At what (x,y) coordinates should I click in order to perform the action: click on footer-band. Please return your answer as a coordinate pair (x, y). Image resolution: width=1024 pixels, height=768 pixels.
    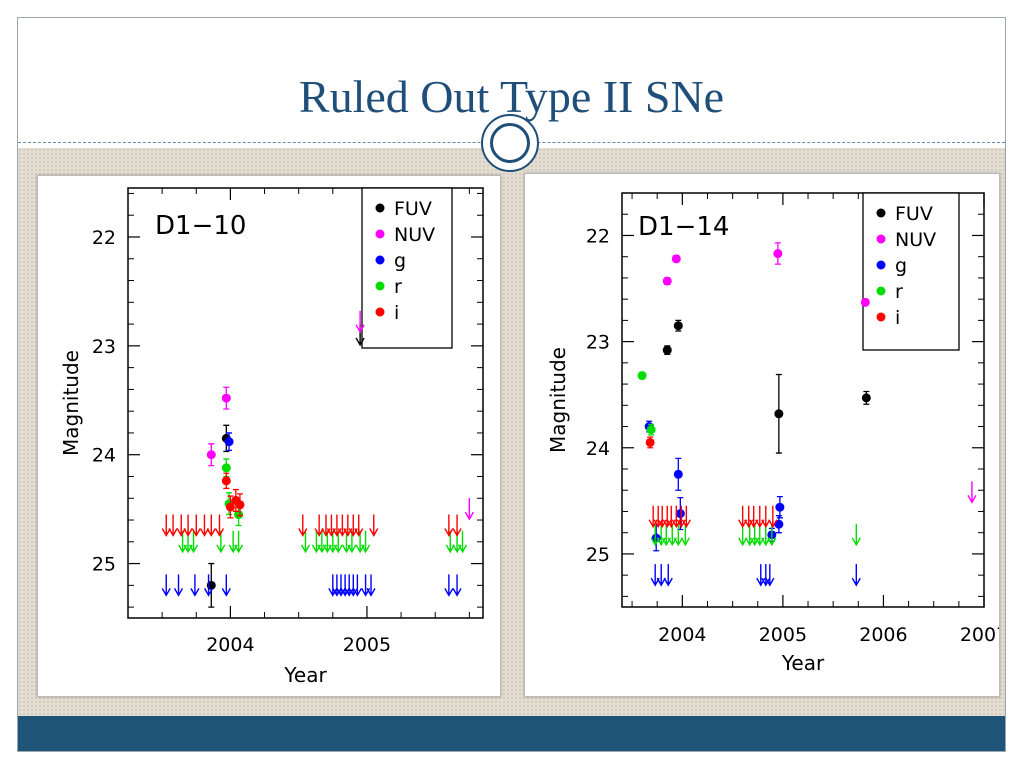
    Looking at the image, I should click on (511, 733).